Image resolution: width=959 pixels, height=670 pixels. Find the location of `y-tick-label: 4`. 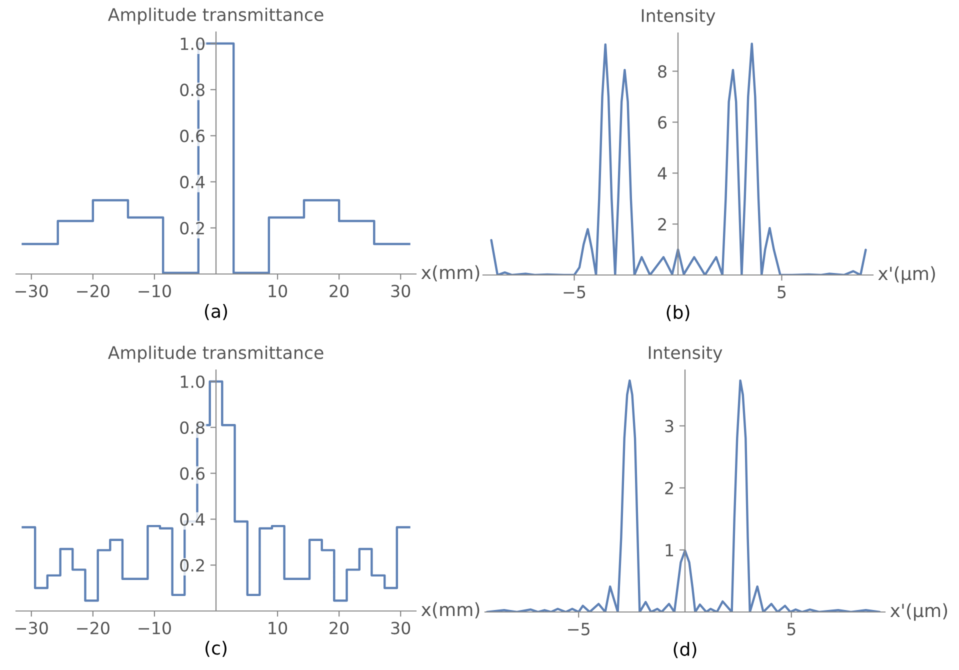

y-tick-label: 4 is located at coordinates (662, 173).